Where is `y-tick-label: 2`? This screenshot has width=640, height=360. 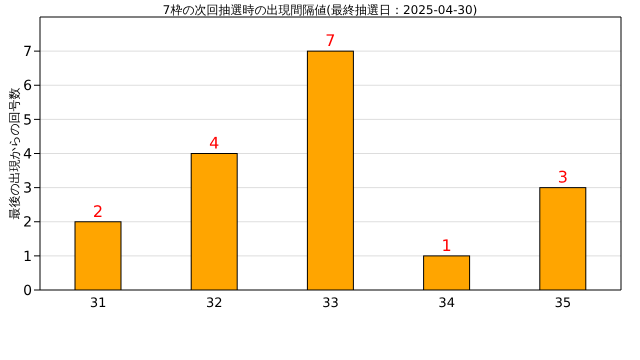
y-tick-label: 2 is located at coordinates (27, 222).